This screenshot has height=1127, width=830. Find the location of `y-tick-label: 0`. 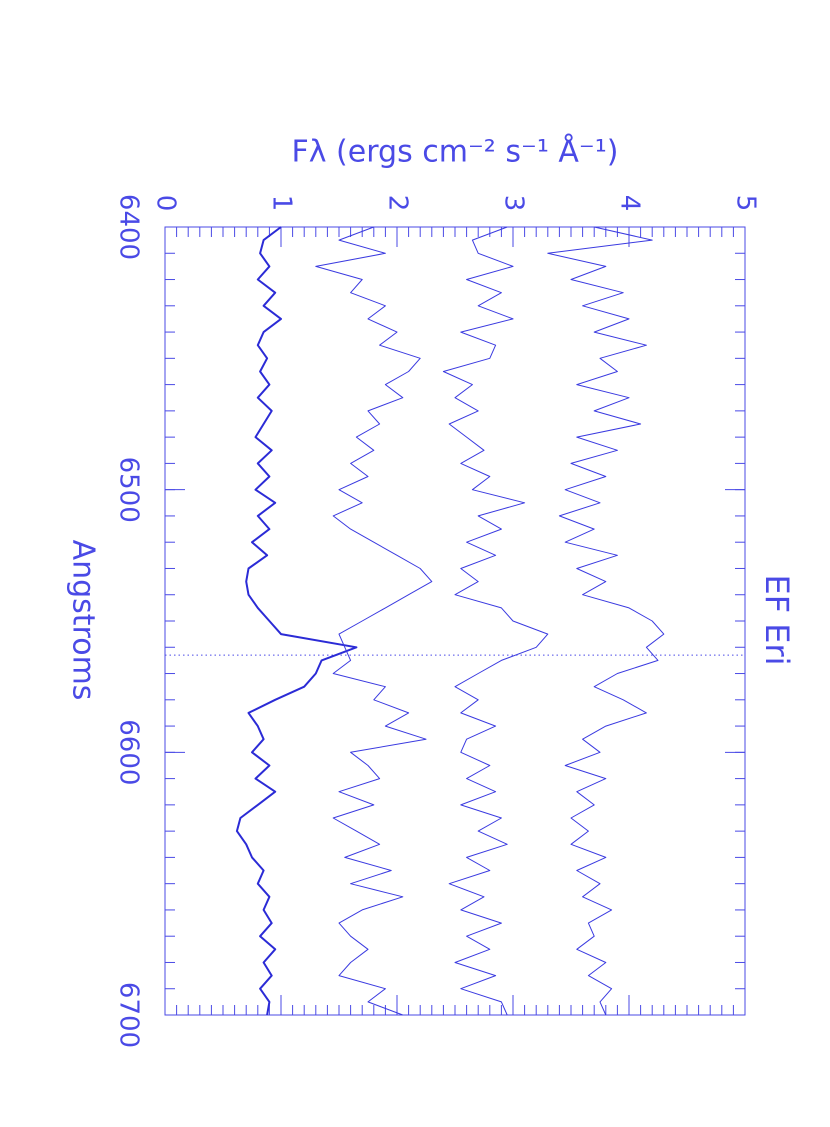

y-tick-label: 0 is located at coordinates (166, 203).